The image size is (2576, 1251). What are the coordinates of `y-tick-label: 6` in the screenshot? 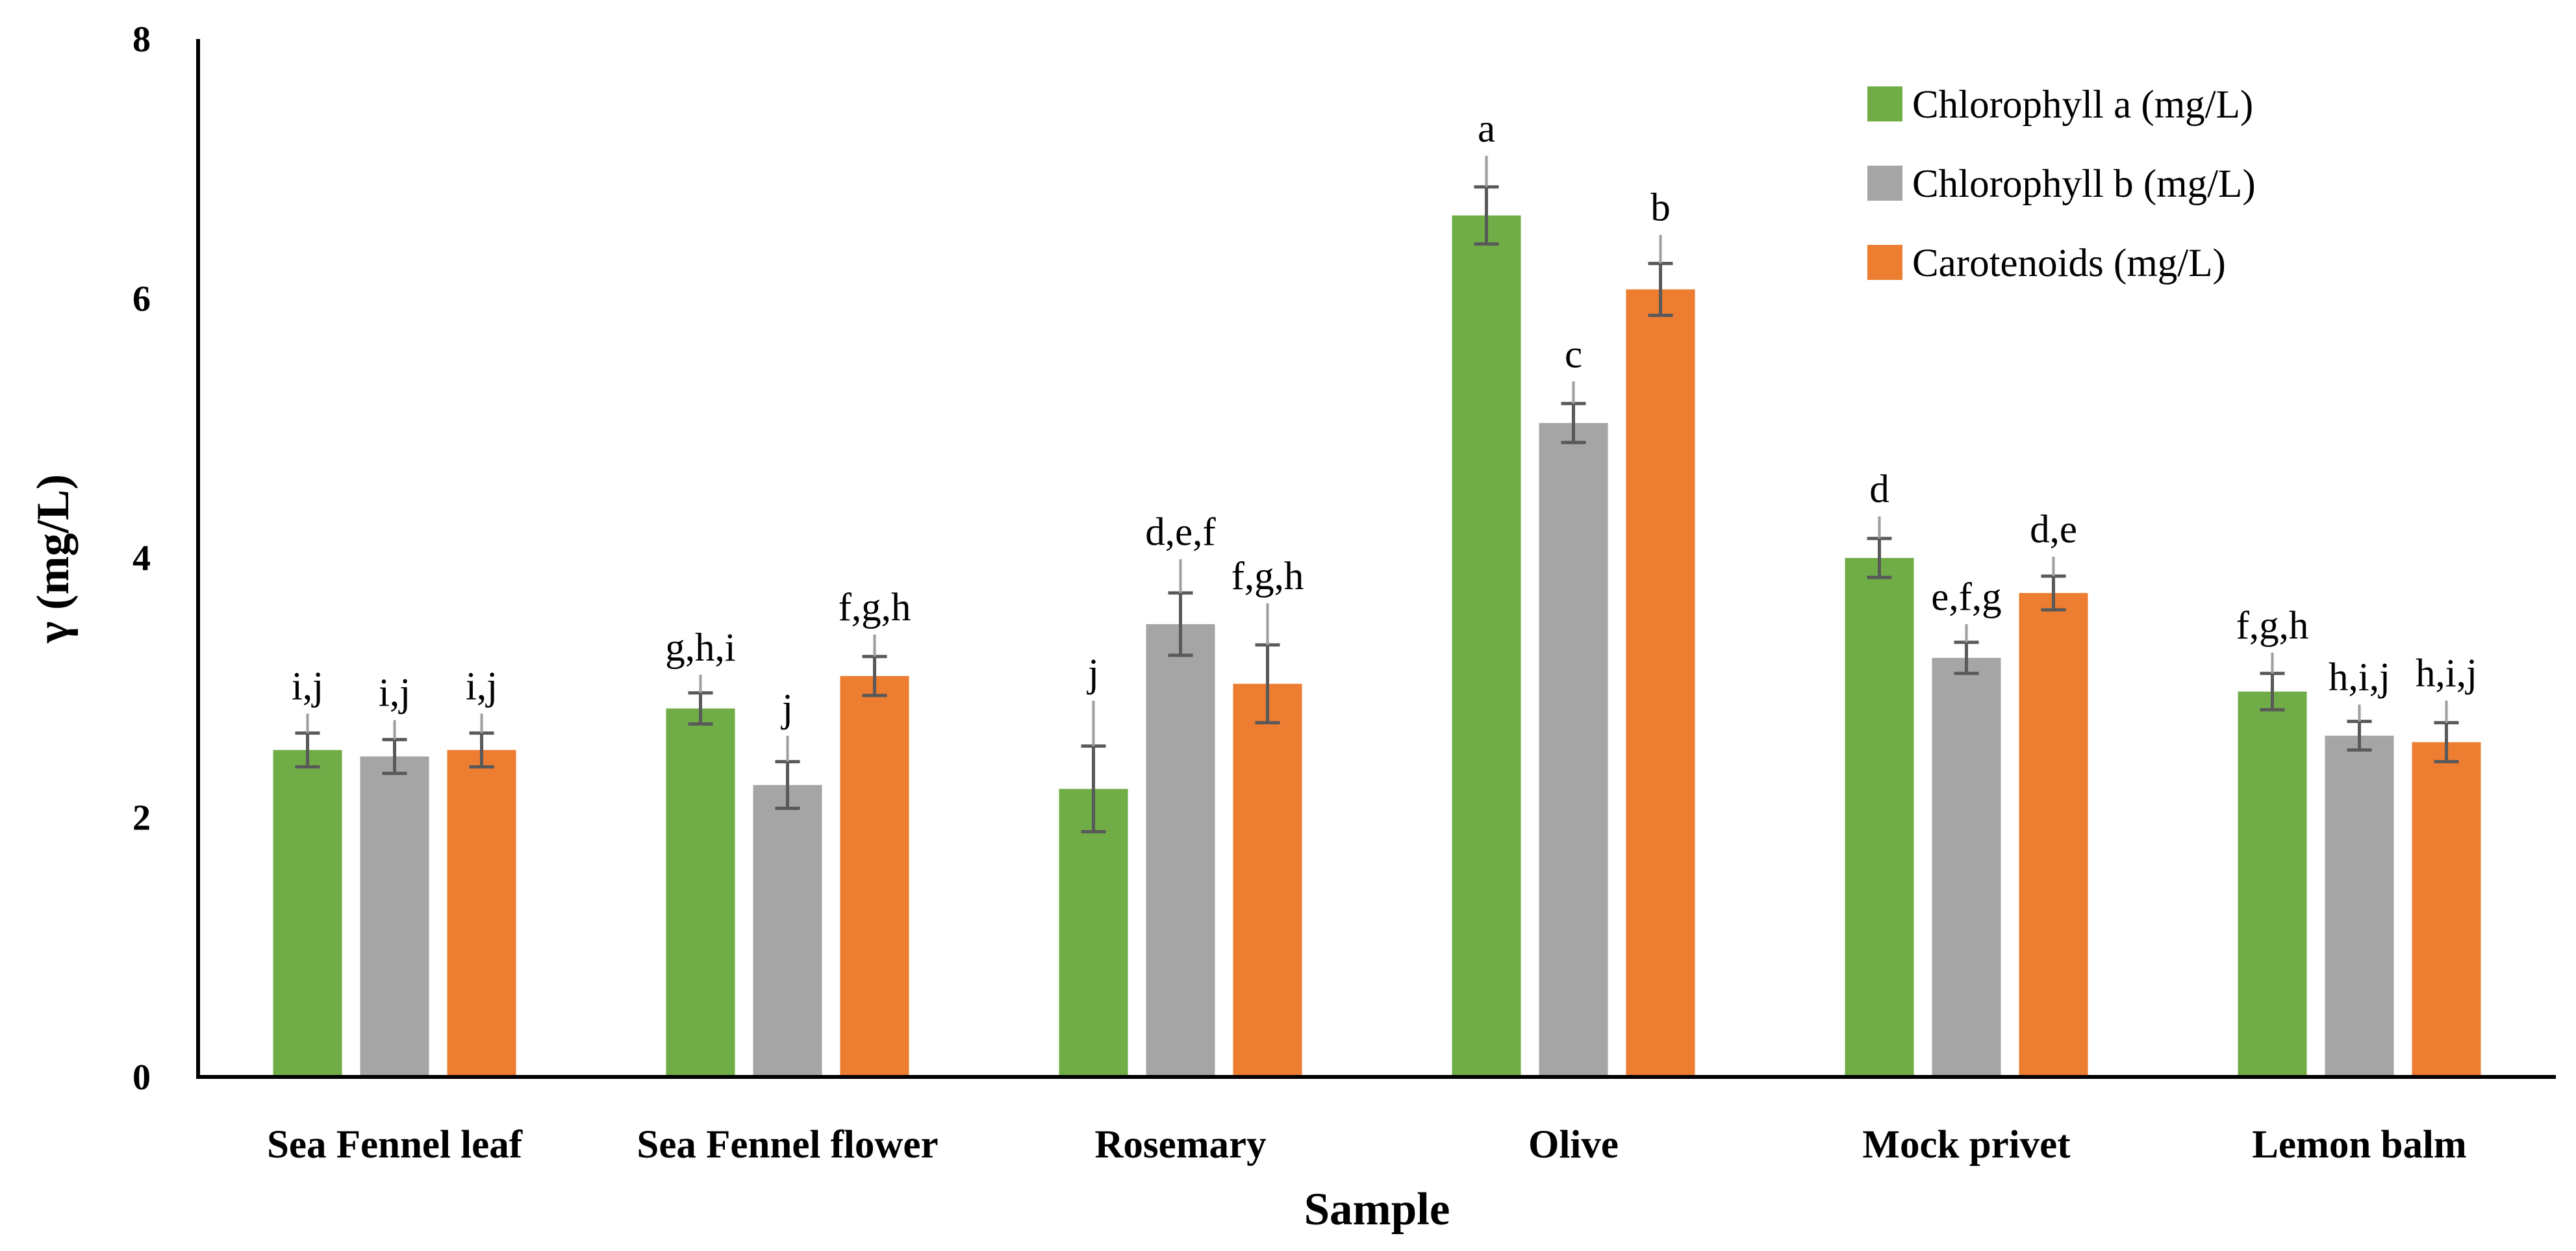 It's located at (142, 299).